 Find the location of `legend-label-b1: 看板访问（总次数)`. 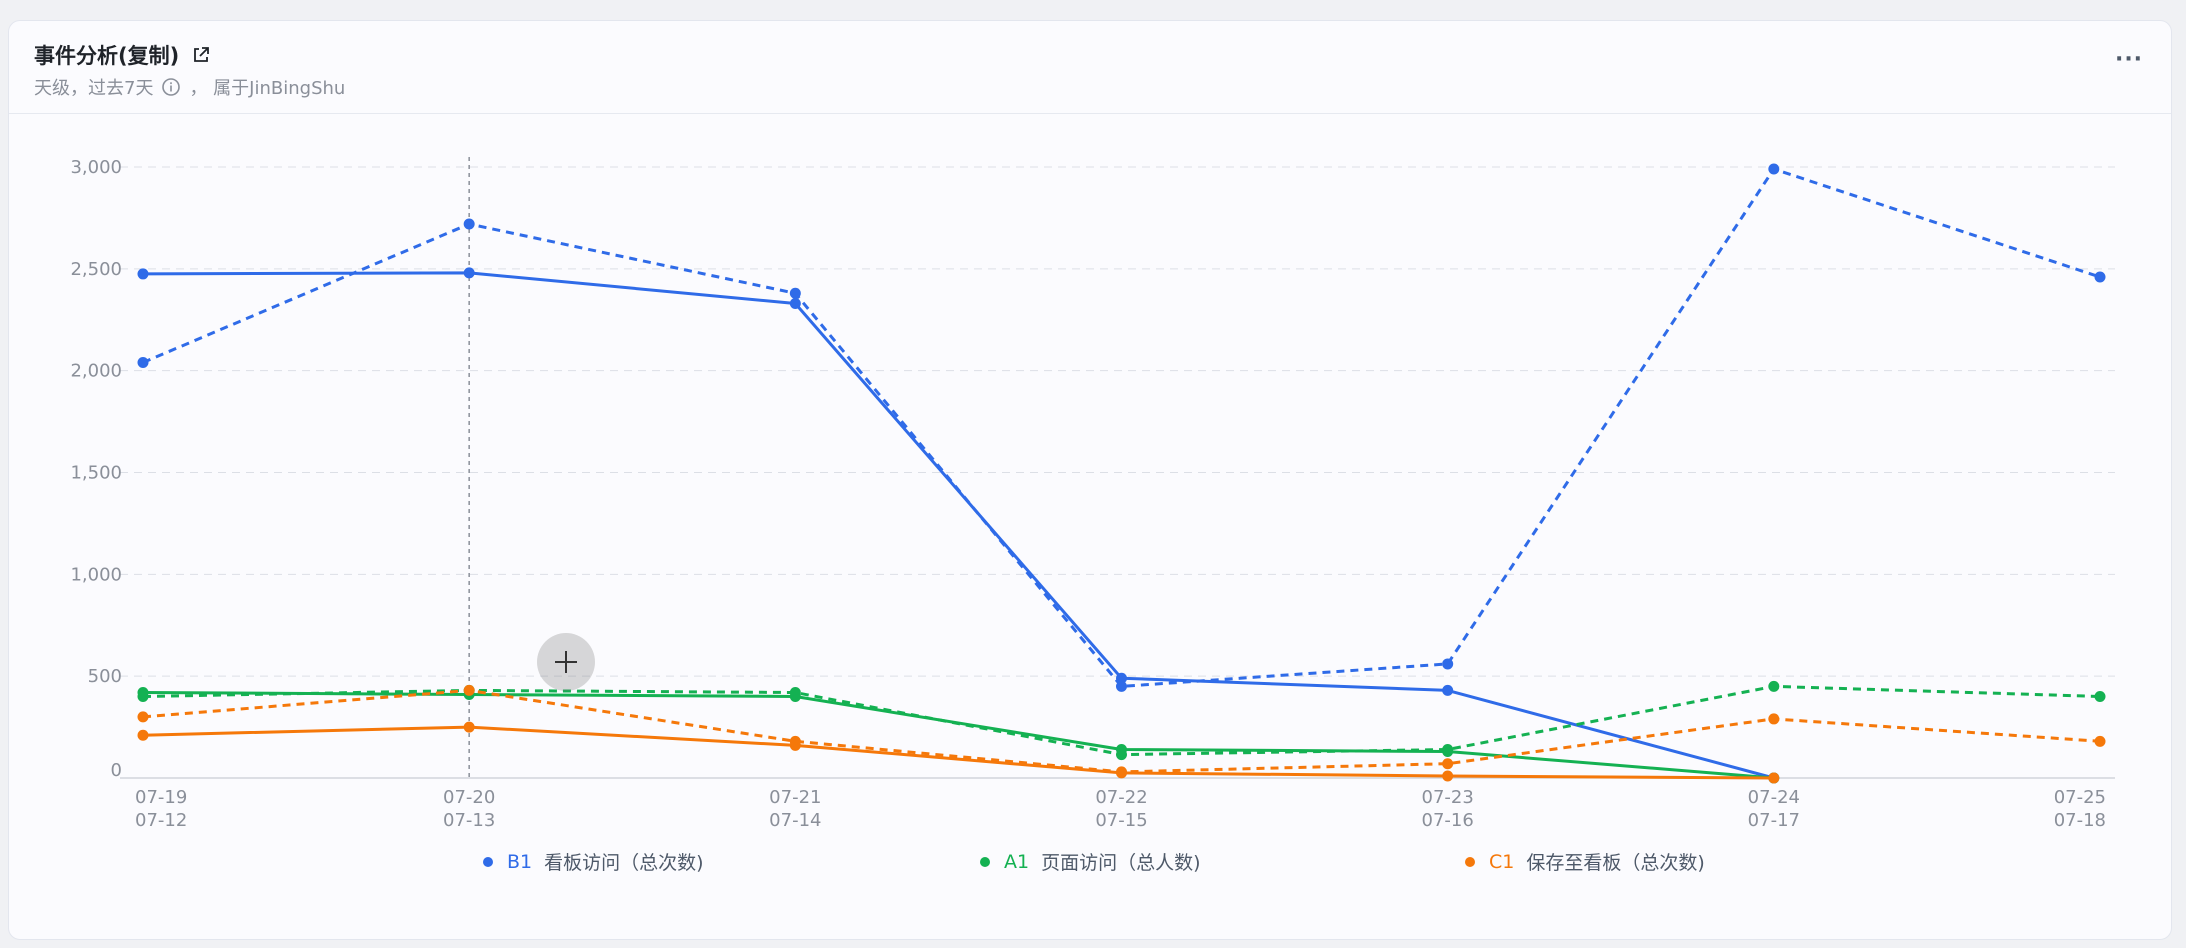

legend-label-b1: 看板访问（总次数) is located at coordinates (624, 863).